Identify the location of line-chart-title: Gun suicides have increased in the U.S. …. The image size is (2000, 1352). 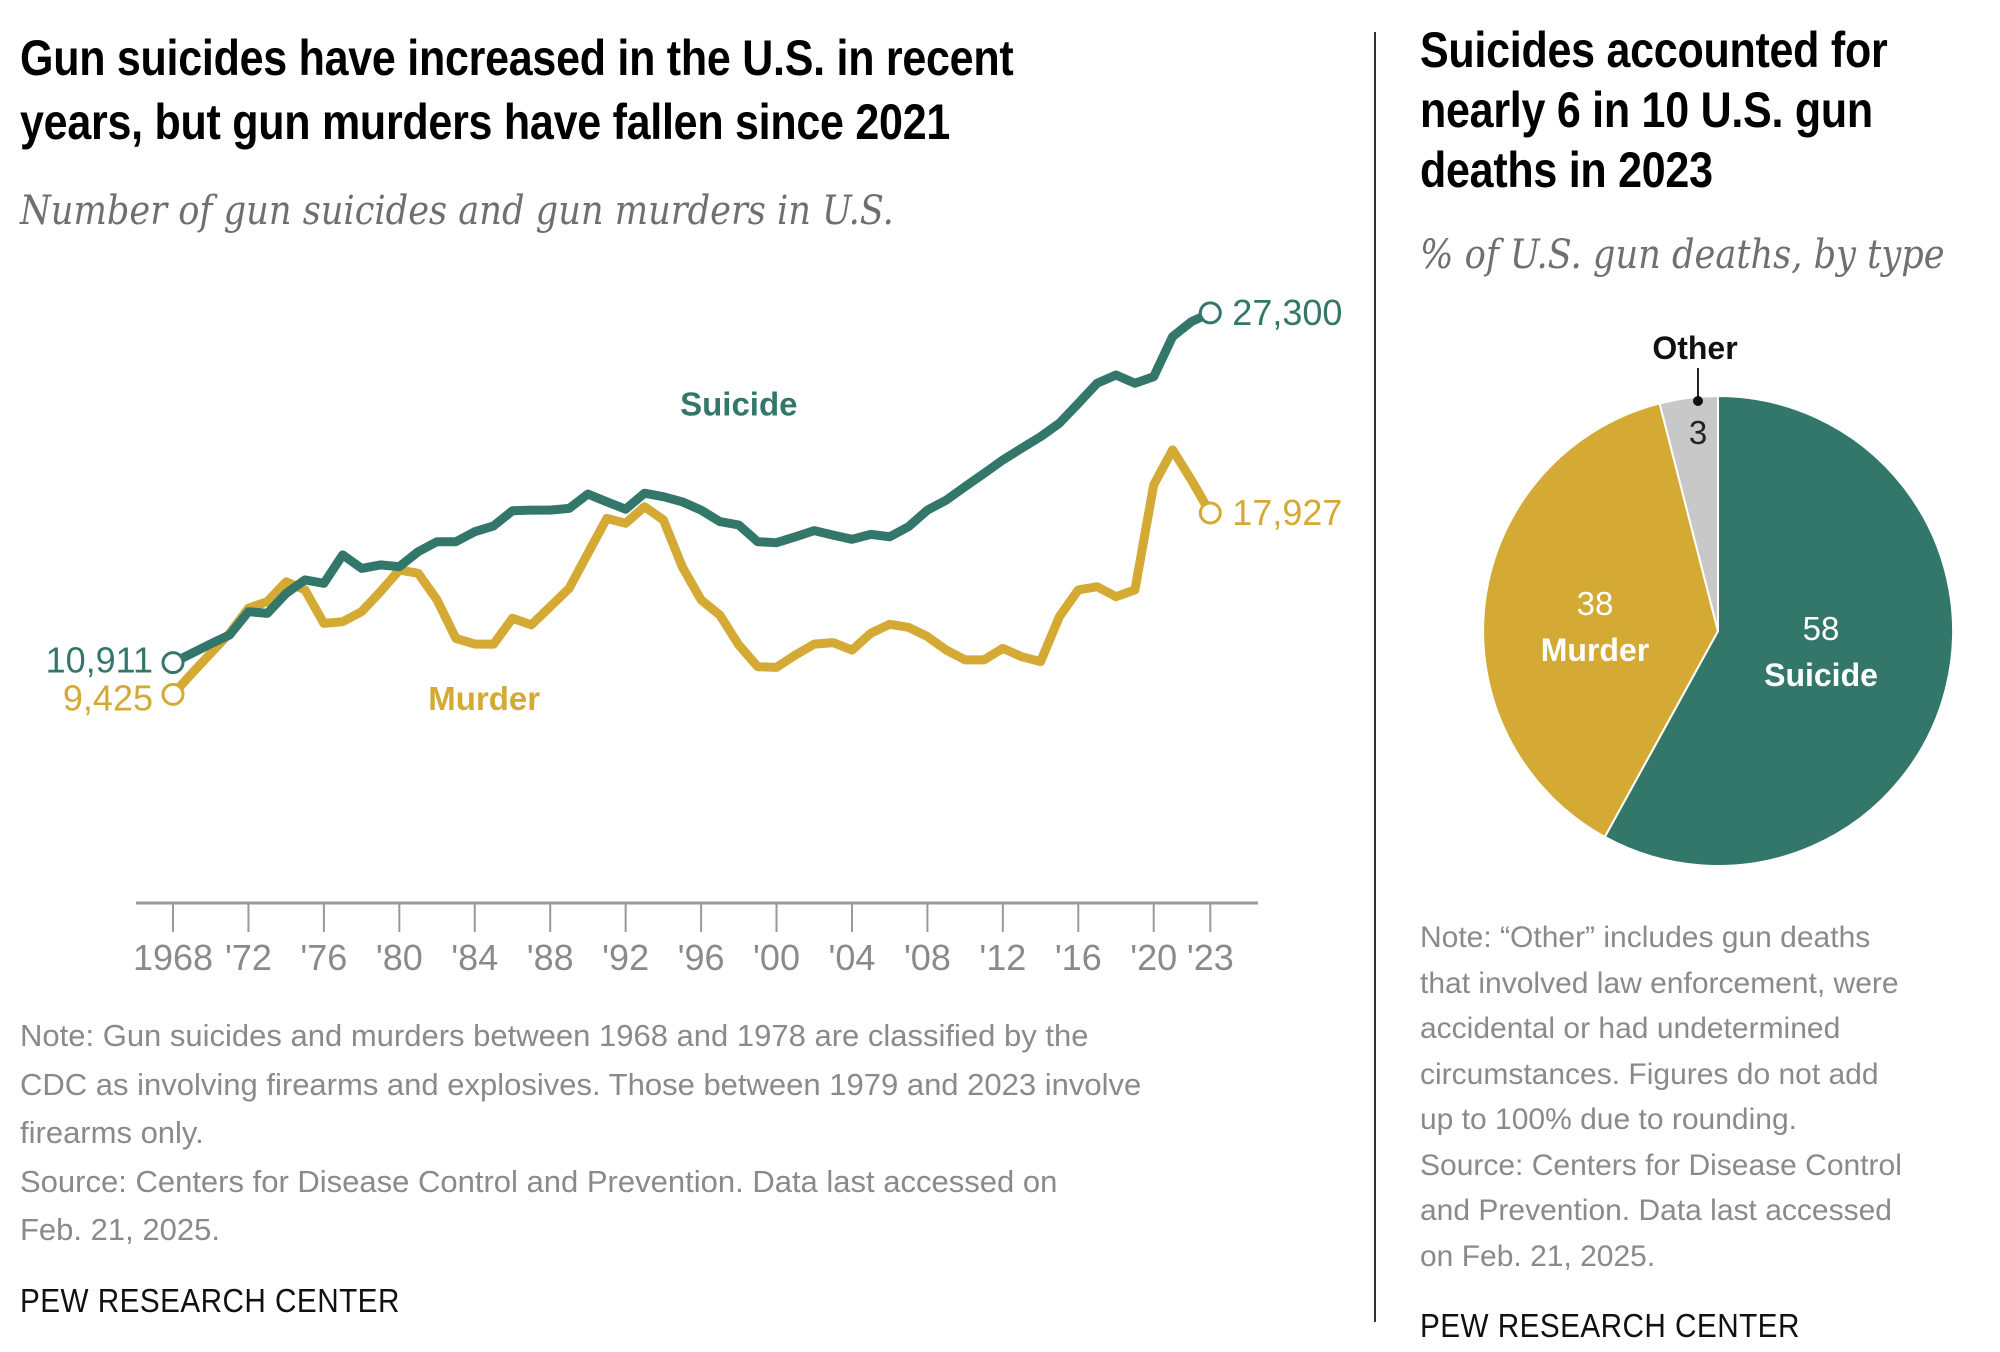
(517, 90).